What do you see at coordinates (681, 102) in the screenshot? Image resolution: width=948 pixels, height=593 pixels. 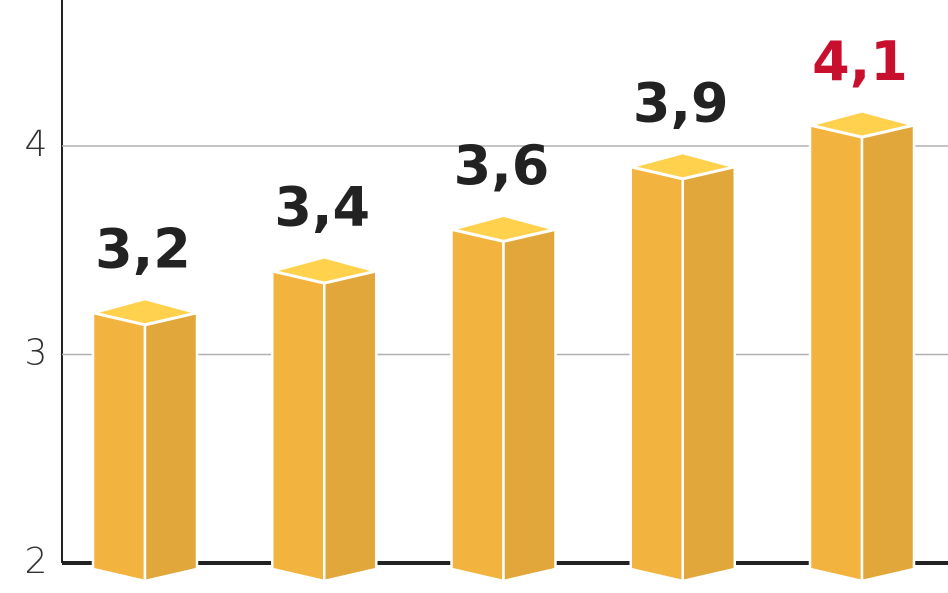 I see `value-label: 3,9` at bounding box center [681, 102].